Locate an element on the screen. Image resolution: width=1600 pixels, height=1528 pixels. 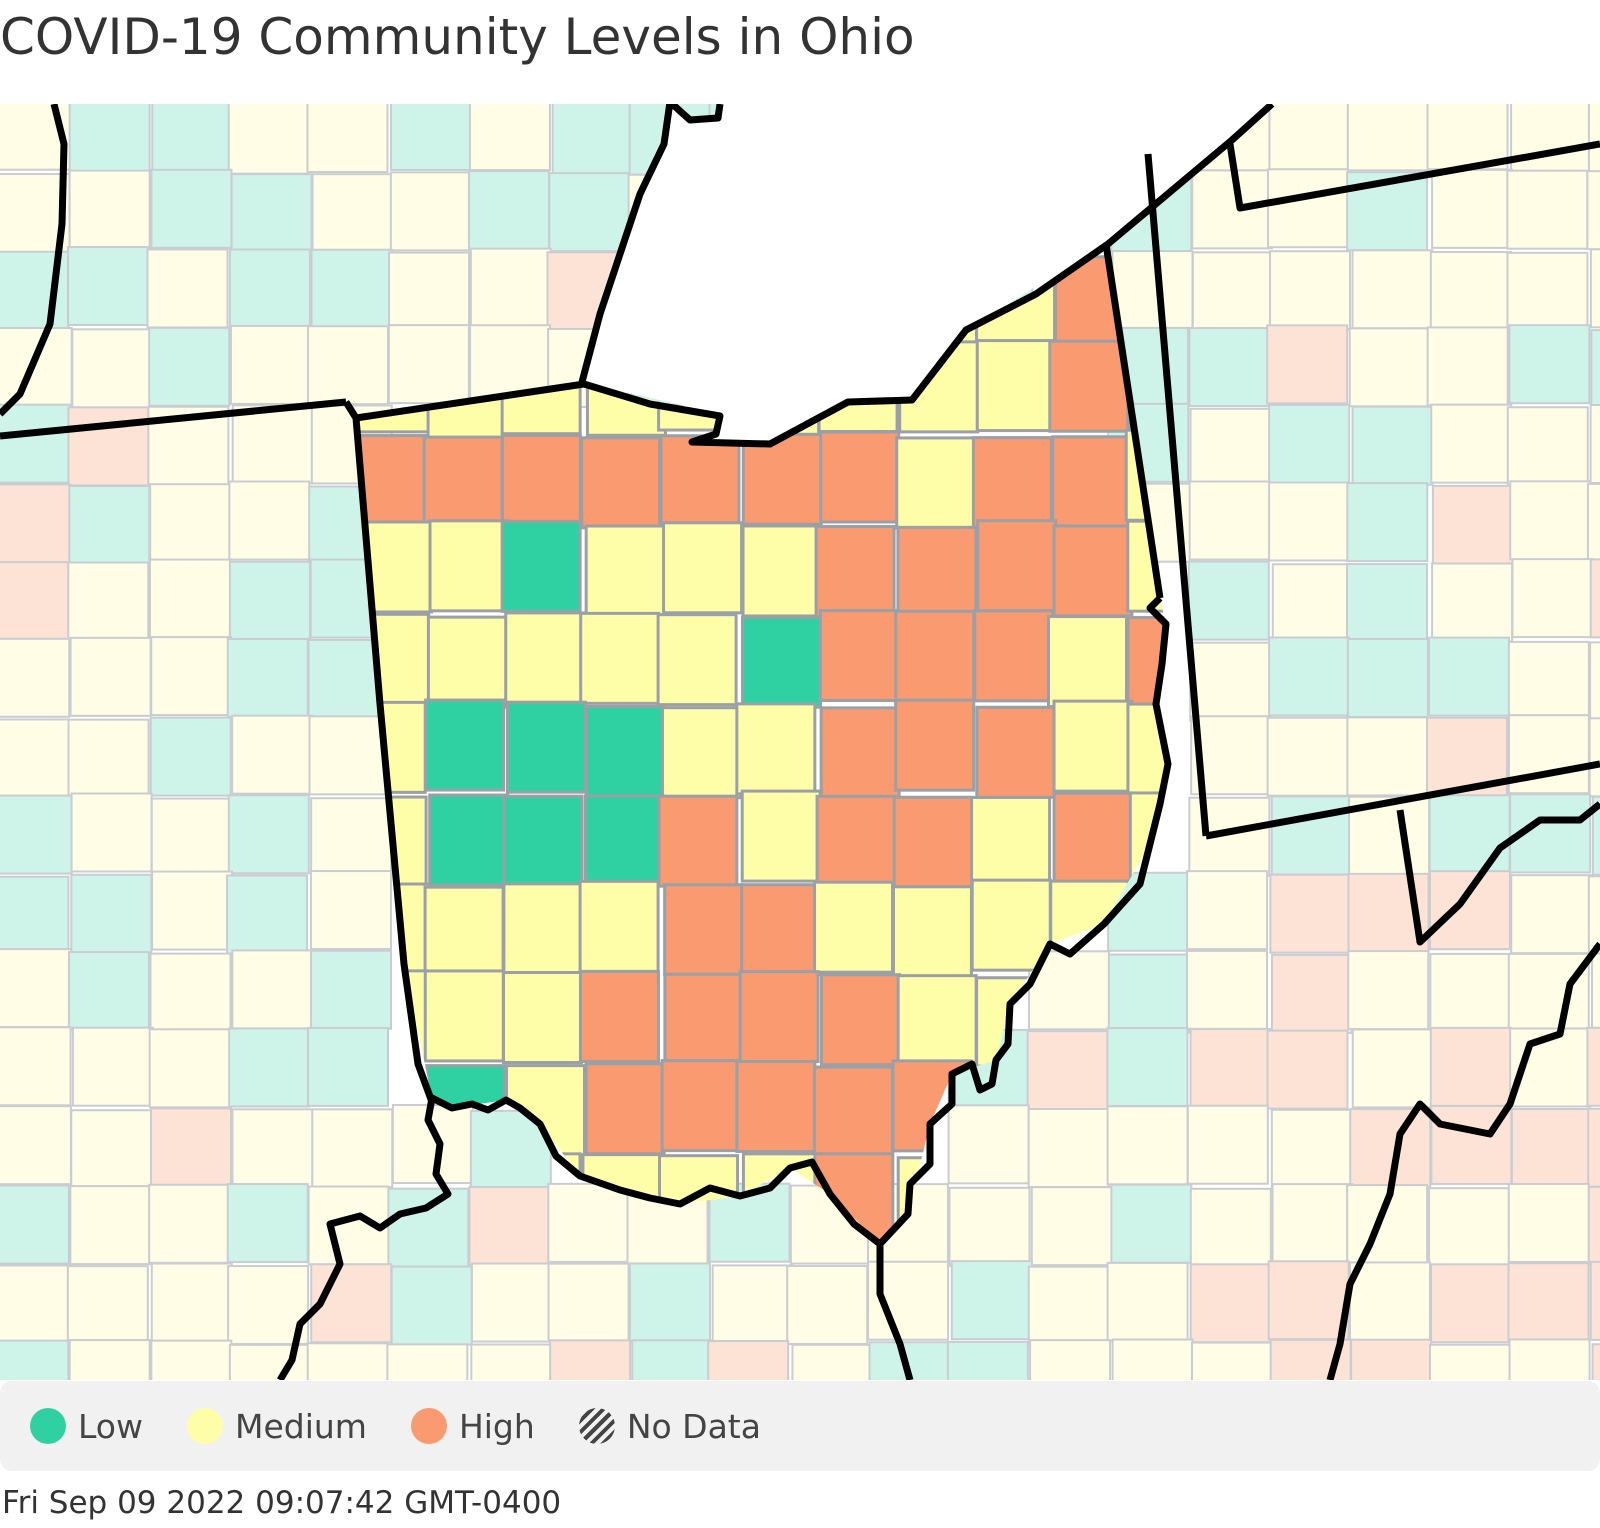
legend-item-medium: Medium is located at coordinates (277, 1426).